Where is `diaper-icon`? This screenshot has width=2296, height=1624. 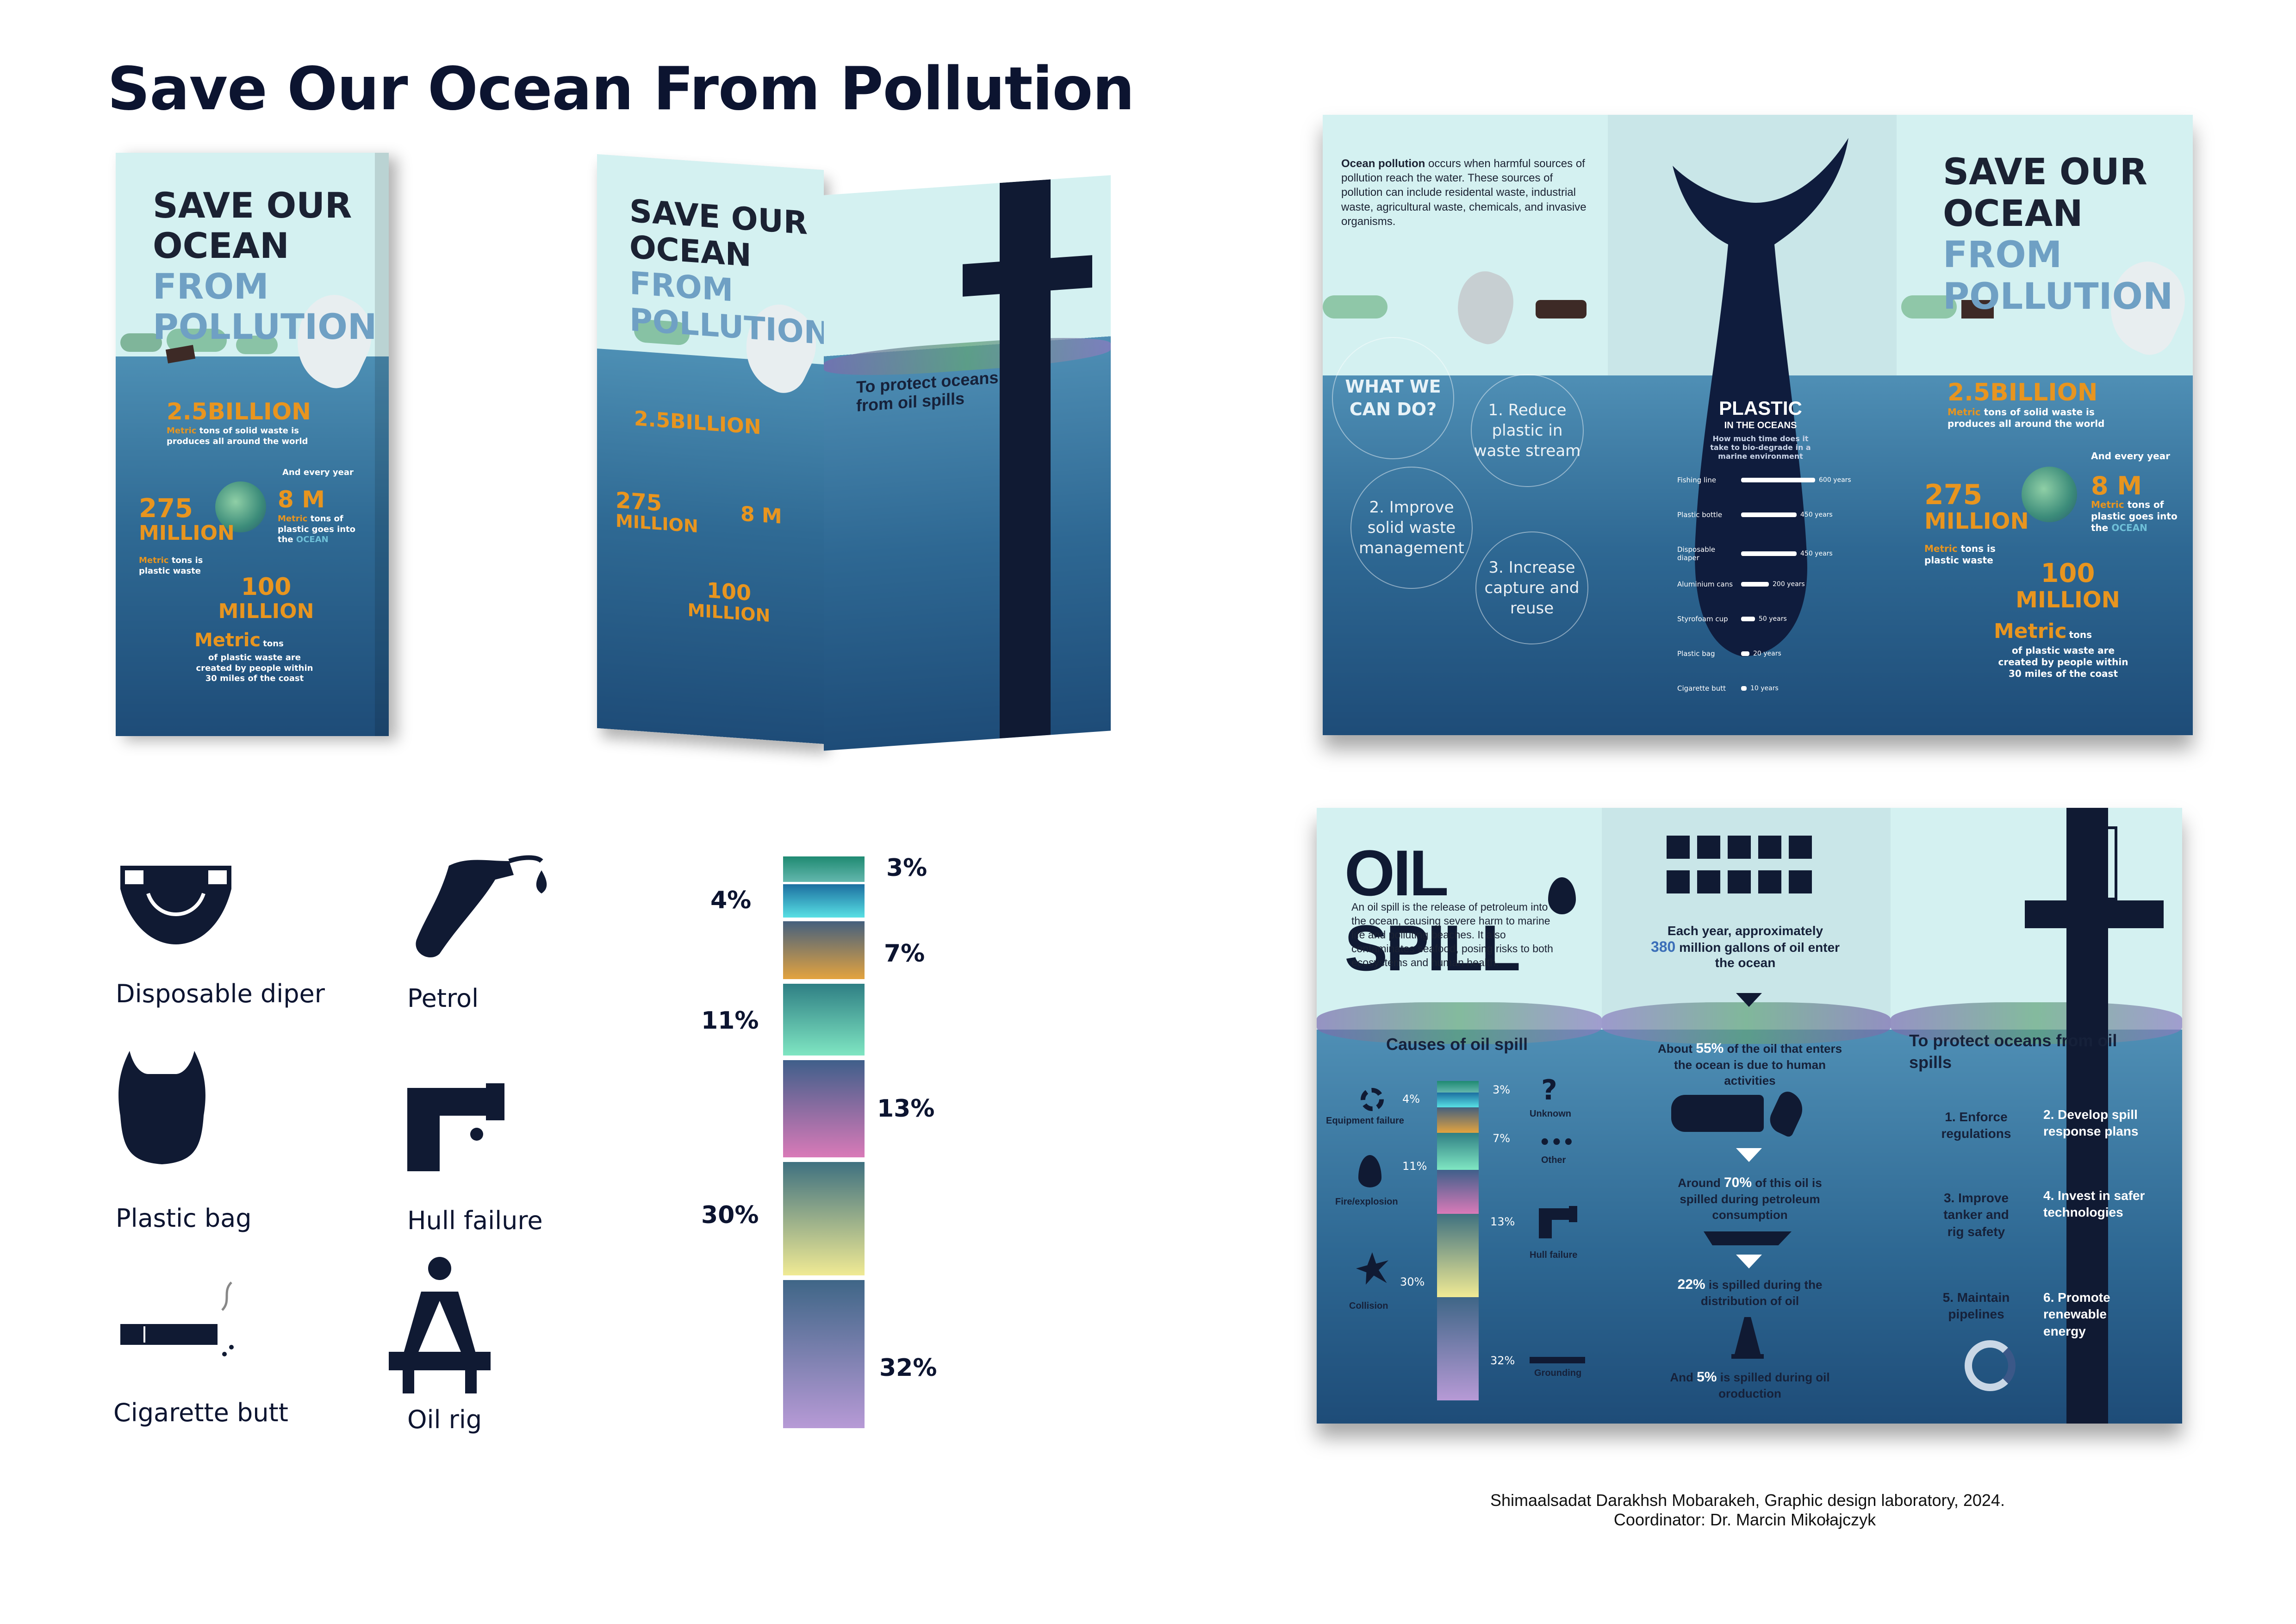
diaper-icon is located at coordinates (176, 902).